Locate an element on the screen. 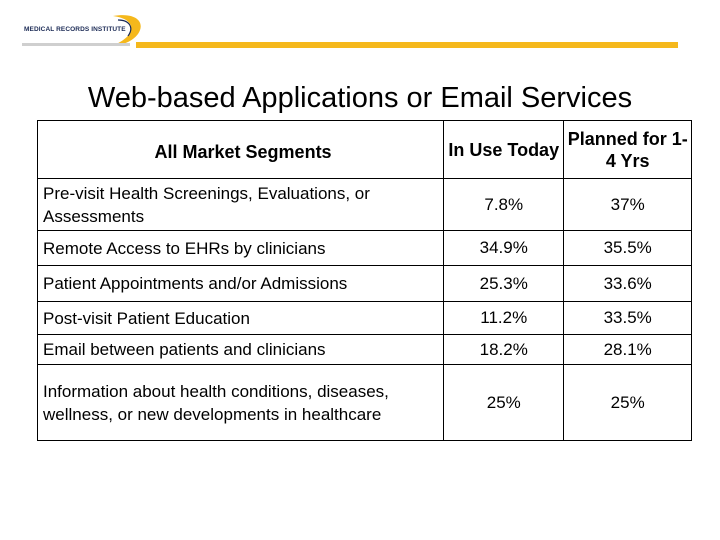 Image resolution: width=720 pixels, height=540 pixels. row-in-use: 25.3% is located at coordinates (503, 283).